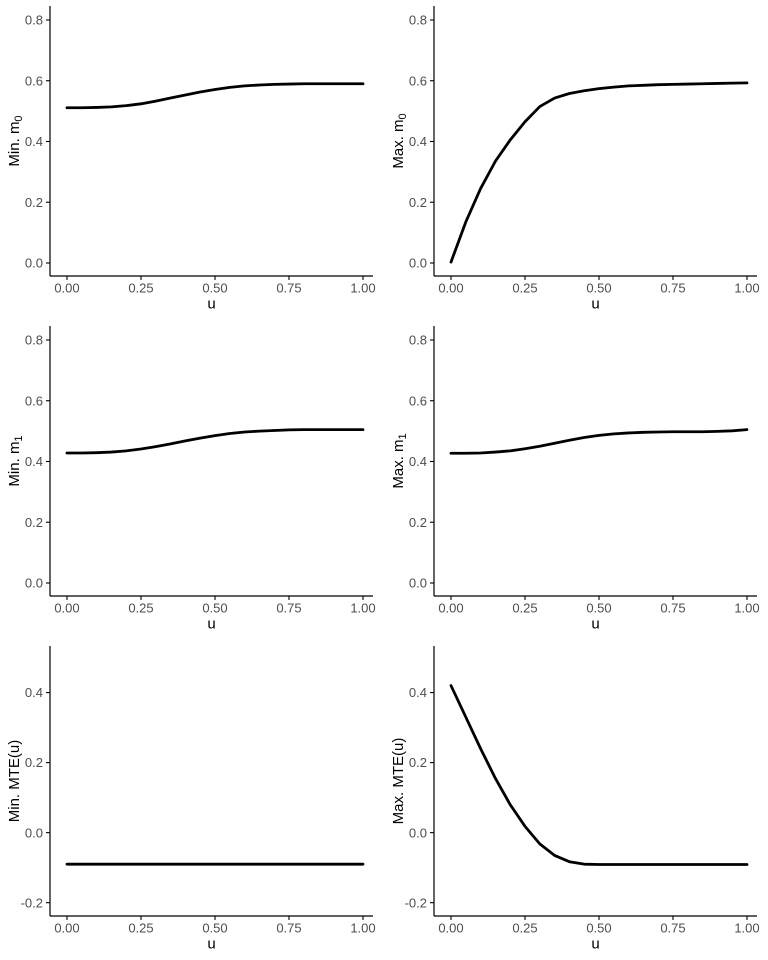 This screenshot has height=960, width=768. Describe the element at coordinates (14, 781) in the screenshot. I see `y-axis-title: Min. MTE(u)` at that location.